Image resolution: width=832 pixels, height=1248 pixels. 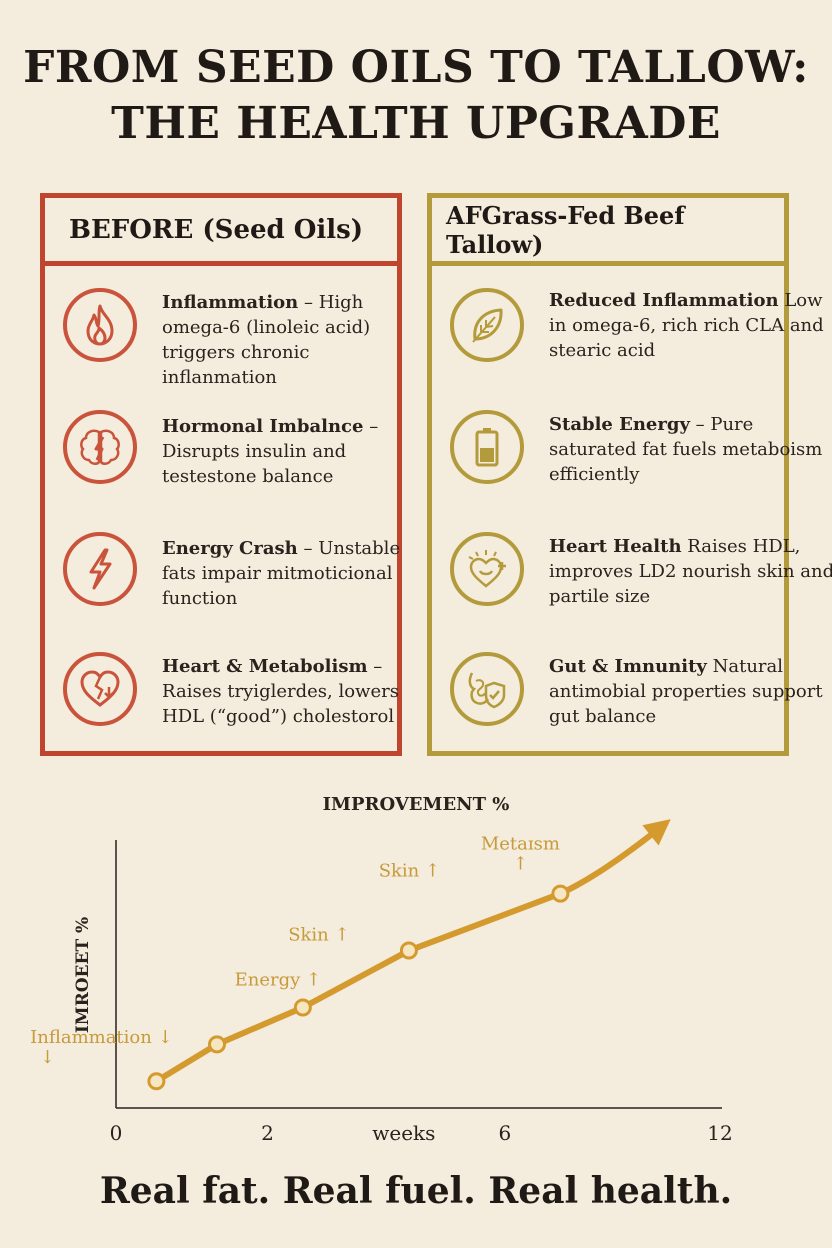 What do you see at coordinates (403, 1133) in the screenshot?
I see `x-tick-label: weeks` at bounding box center [403, 1133].